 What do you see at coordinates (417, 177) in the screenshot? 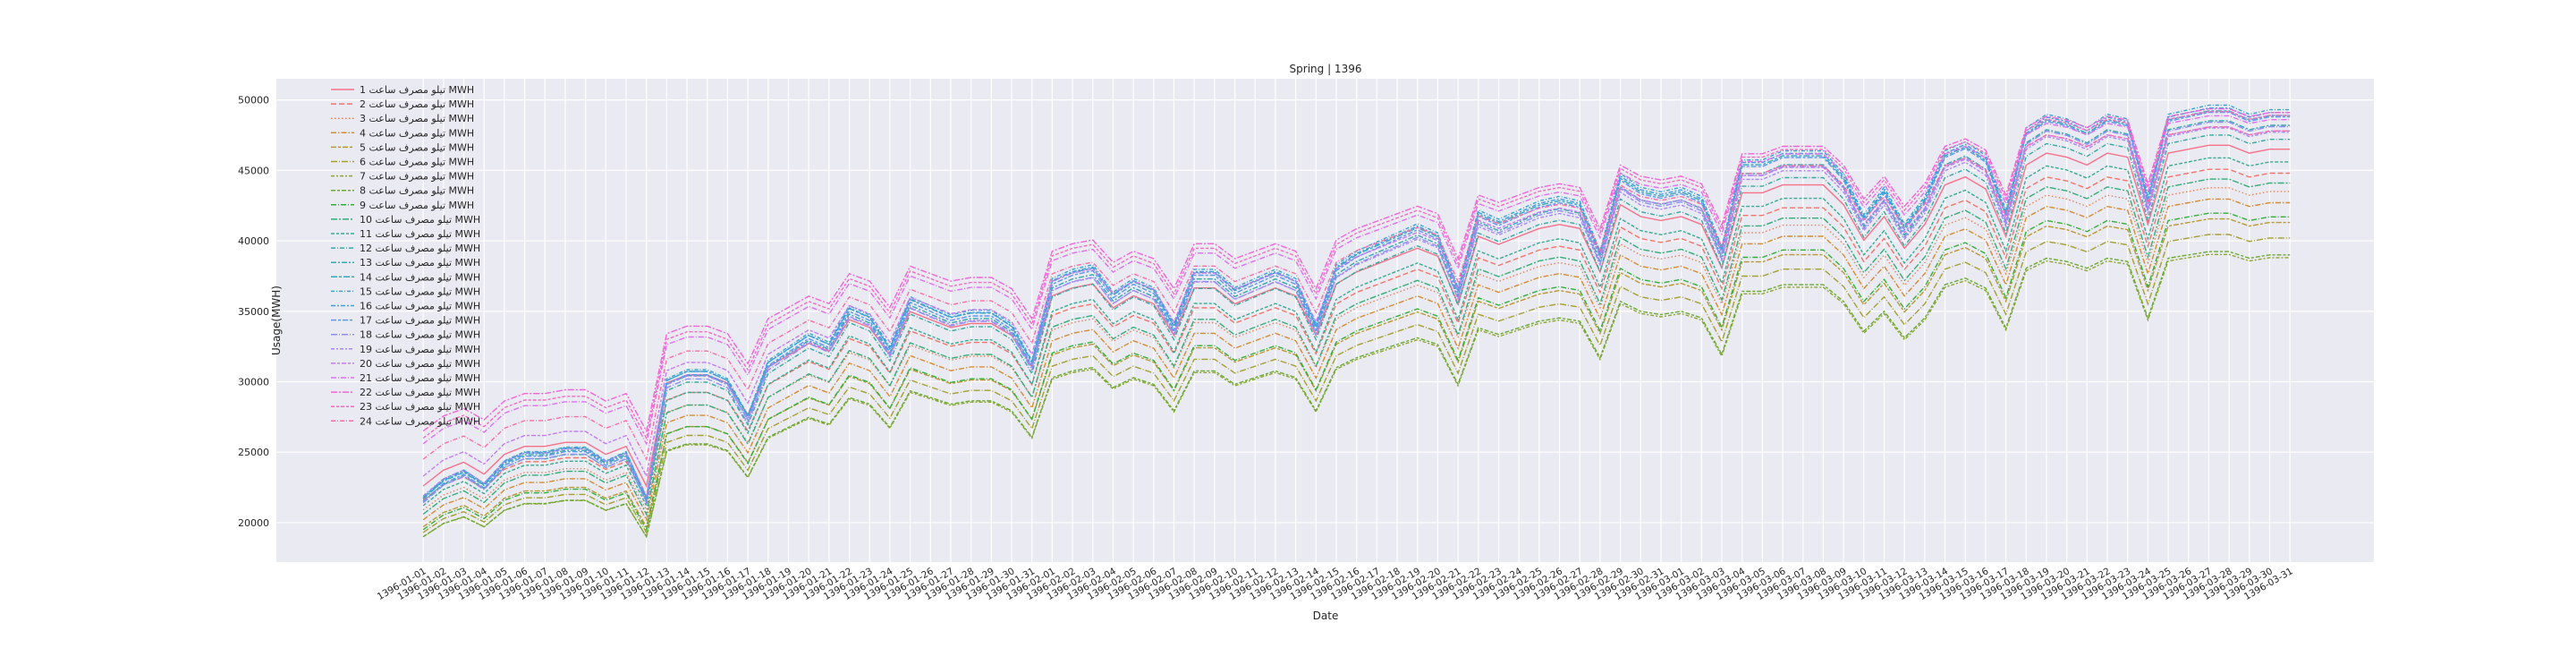
I see `legend-label: تیلو مصرف ساعت 7 MWH` at bounding box center [417, 177].